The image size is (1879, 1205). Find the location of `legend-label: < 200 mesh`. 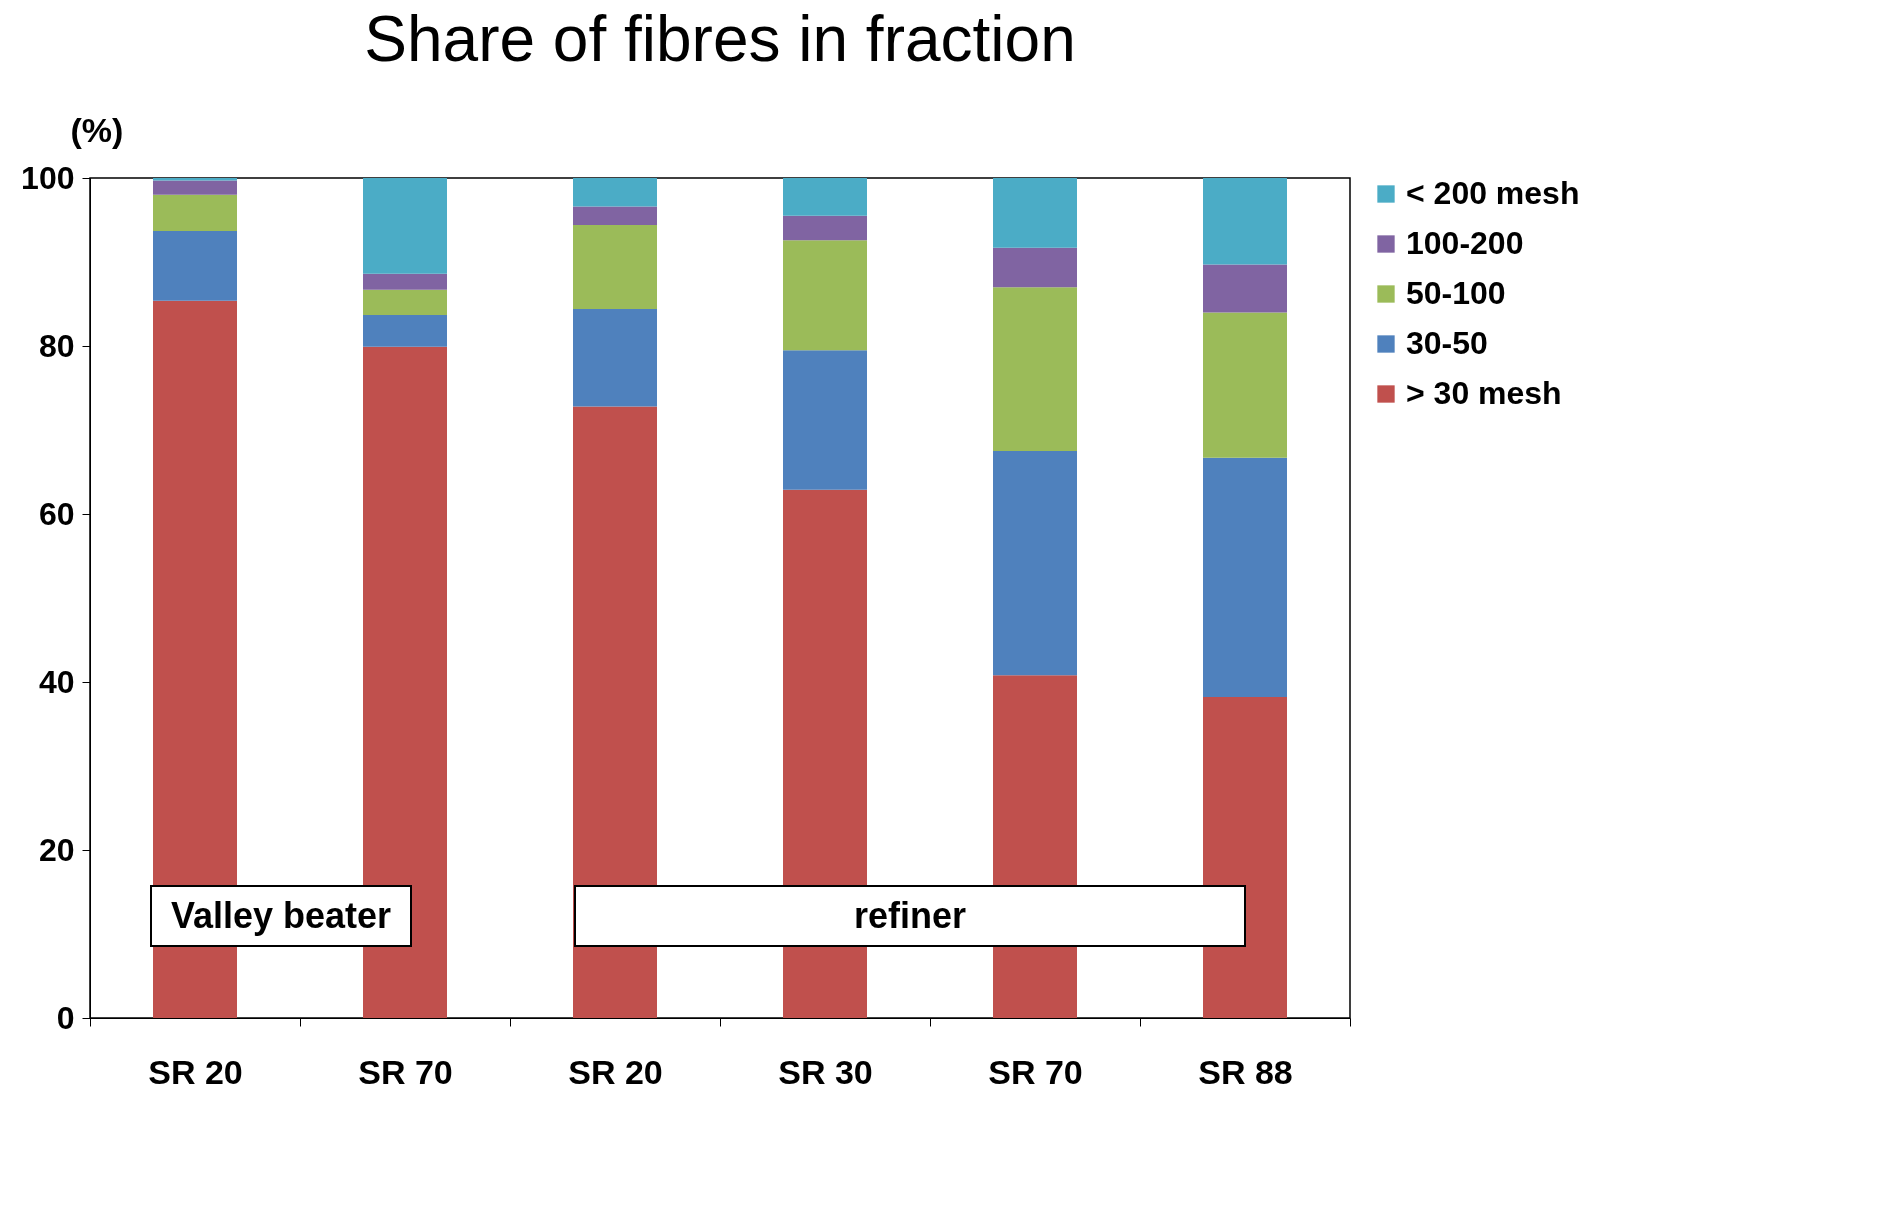

legend-label: < 200 mesh is located at coordinates (1493, 193).